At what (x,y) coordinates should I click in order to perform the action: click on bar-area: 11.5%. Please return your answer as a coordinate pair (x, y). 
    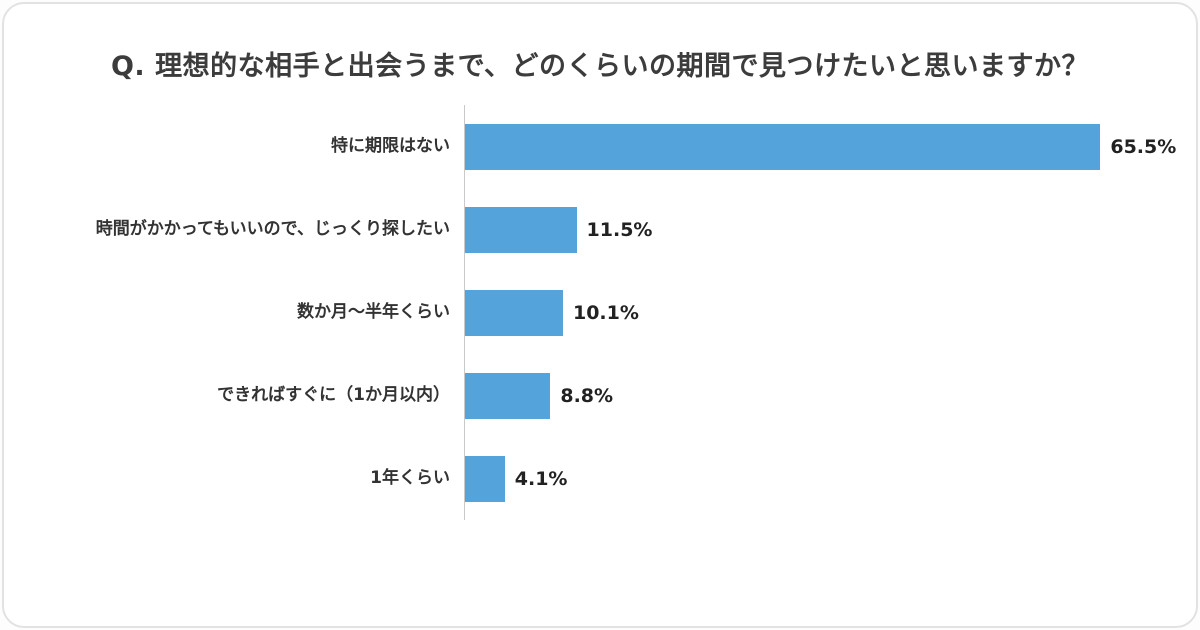
    Looking at the image, I should click on (830, 229).